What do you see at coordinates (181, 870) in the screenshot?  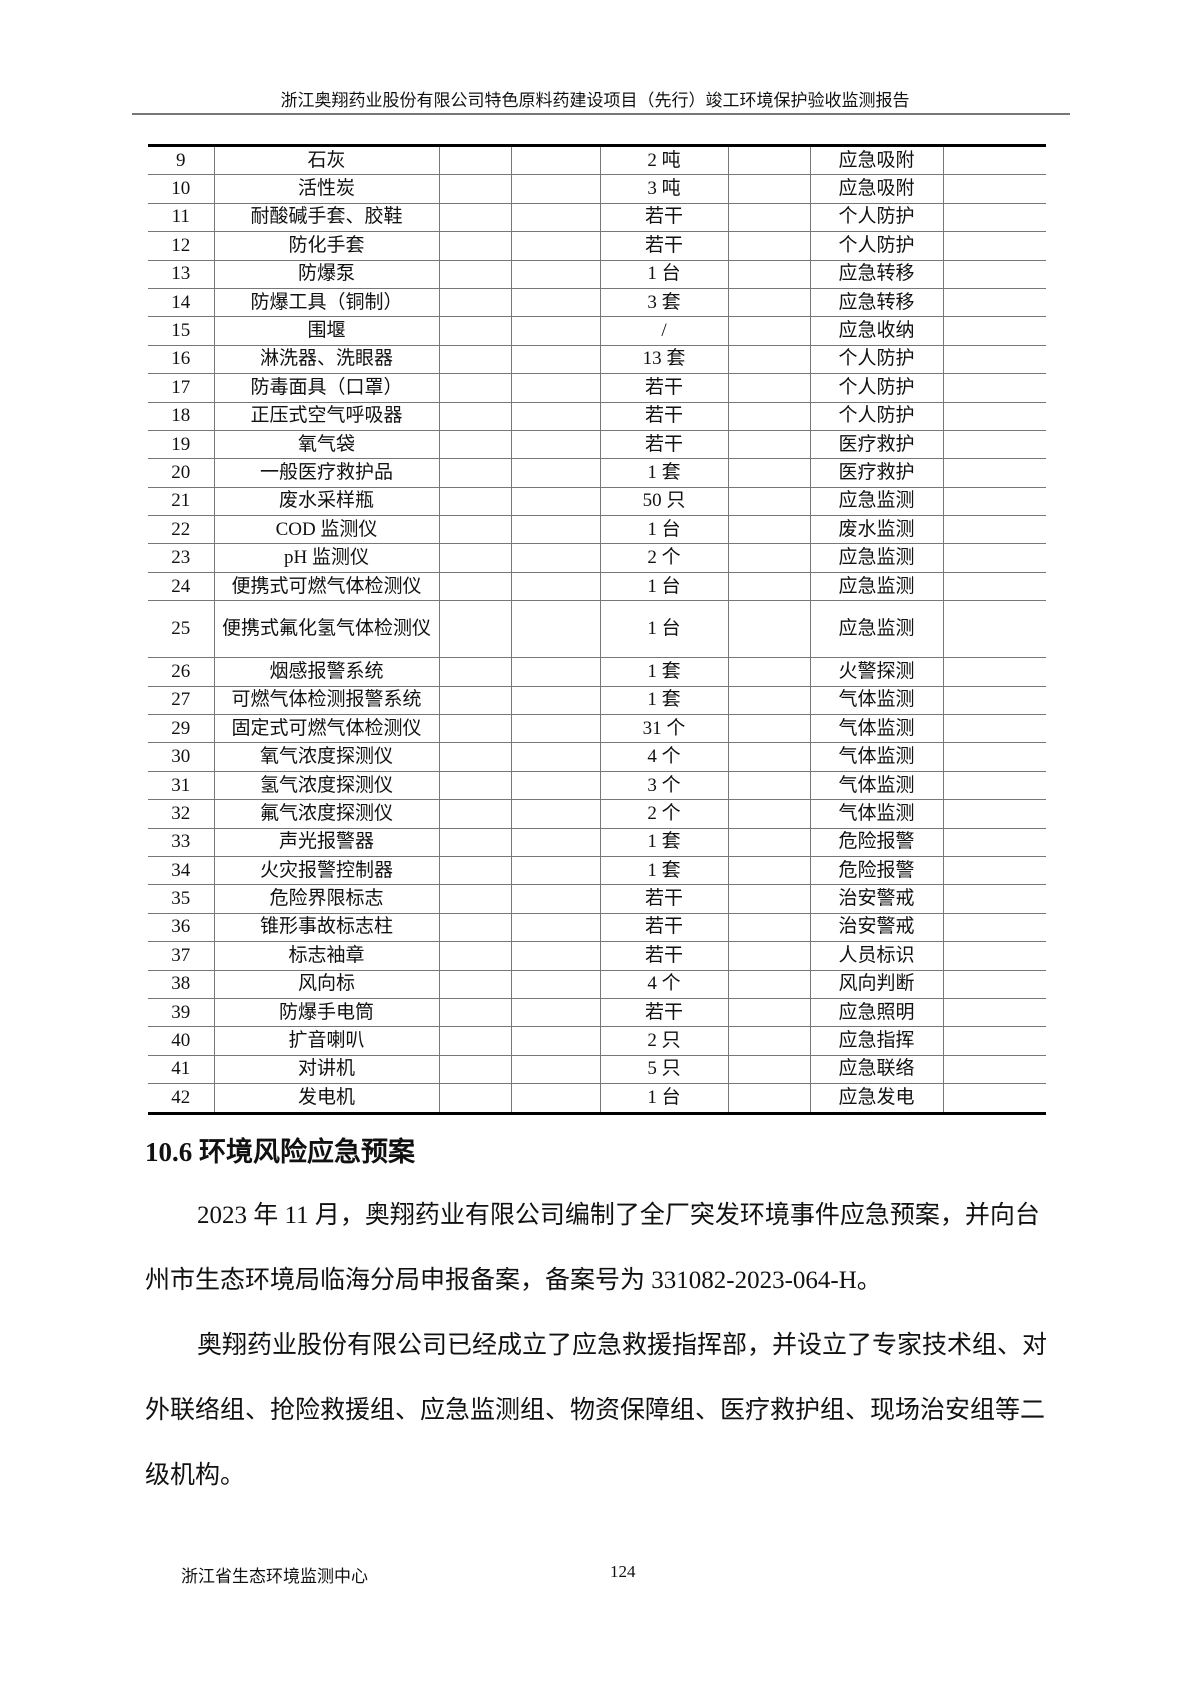 I see `table-cell: 34` at bounding box center [181, 870].